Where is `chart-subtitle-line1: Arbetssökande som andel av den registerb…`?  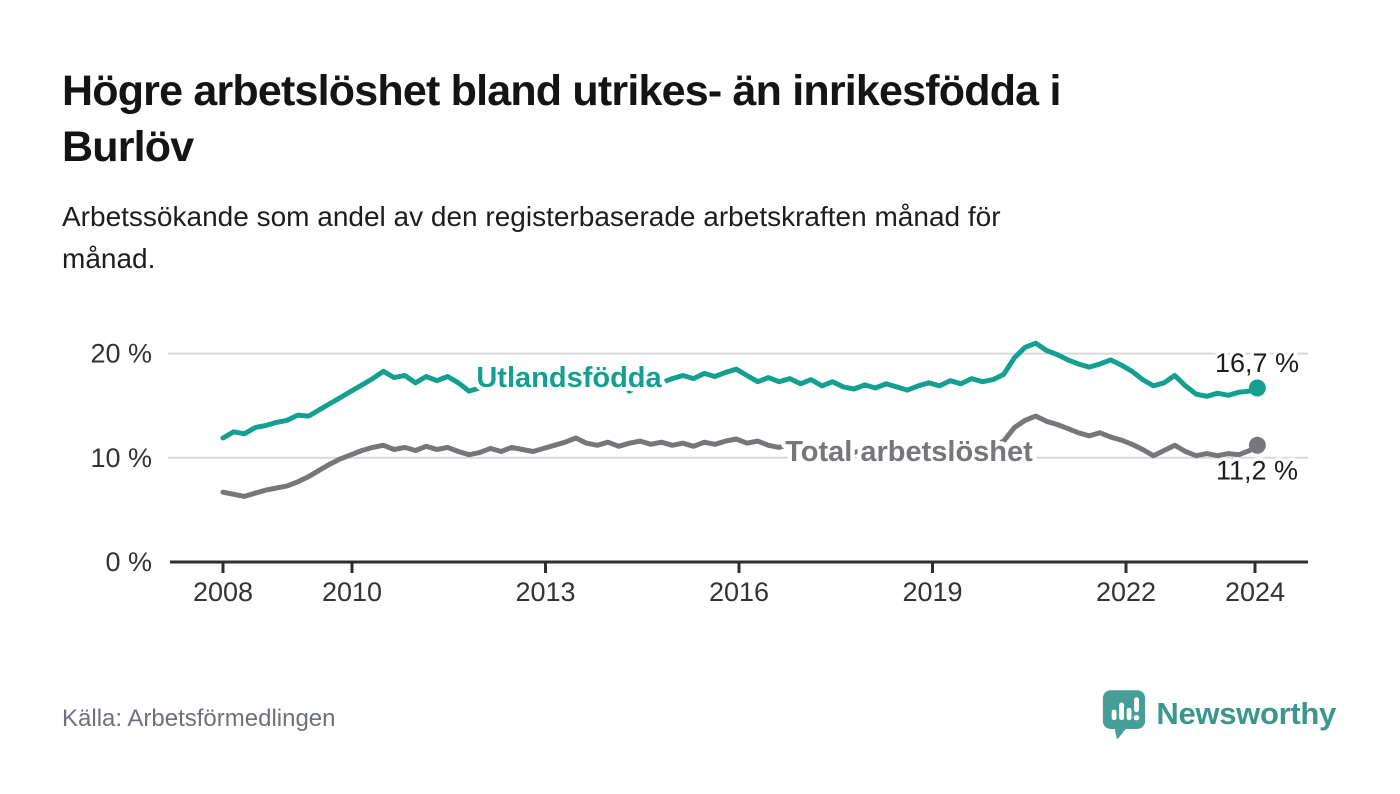 chart-subtitle-line1: Arbetssökande som andel av den registerb… is located at coordinates (531, 216).